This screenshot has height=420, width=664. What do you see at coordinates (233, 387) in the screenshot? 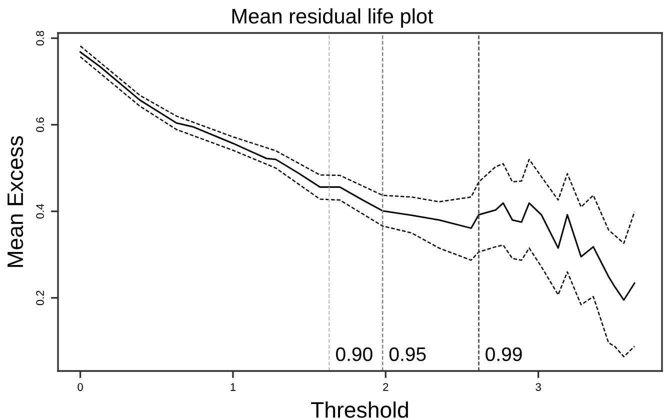
I see `x-tick-label: 1` at bounding box center [233, 387].